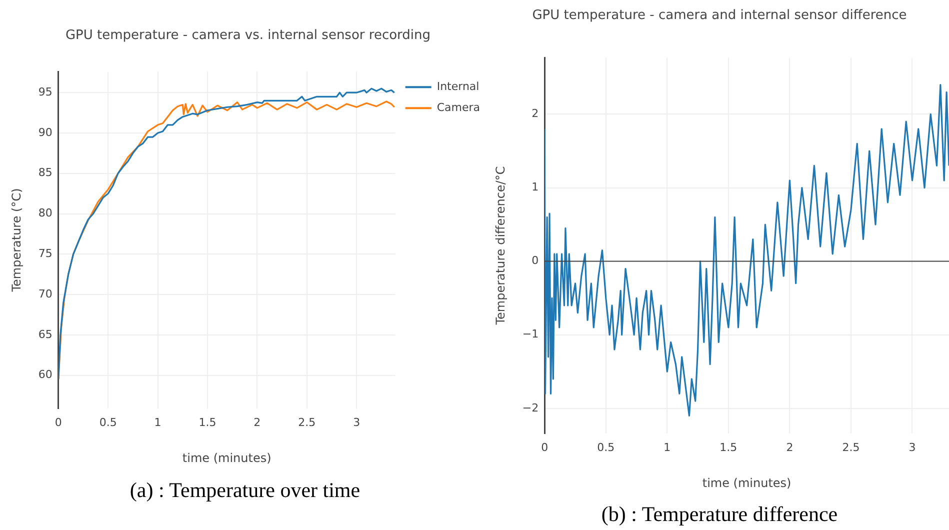 The image size is (949, 530). I want to click on chart-title: GPU temperature - camera and internal sensor difference, so click(719, 16).